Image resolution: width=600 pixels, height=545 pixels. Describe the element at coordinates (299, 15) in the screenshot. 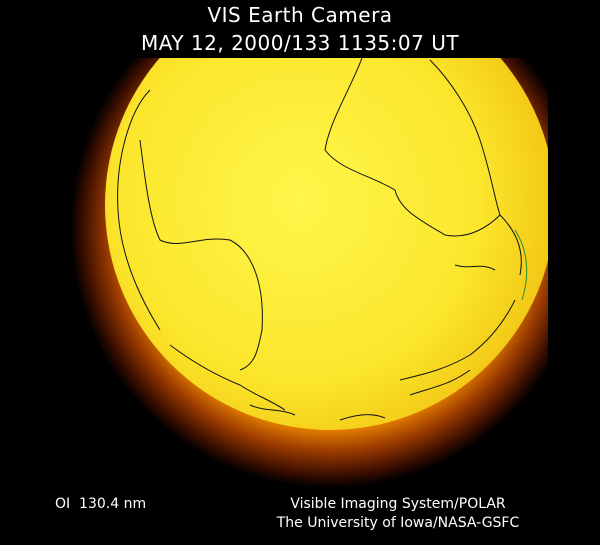

I see `title: VIS Earth Camera` at that location.